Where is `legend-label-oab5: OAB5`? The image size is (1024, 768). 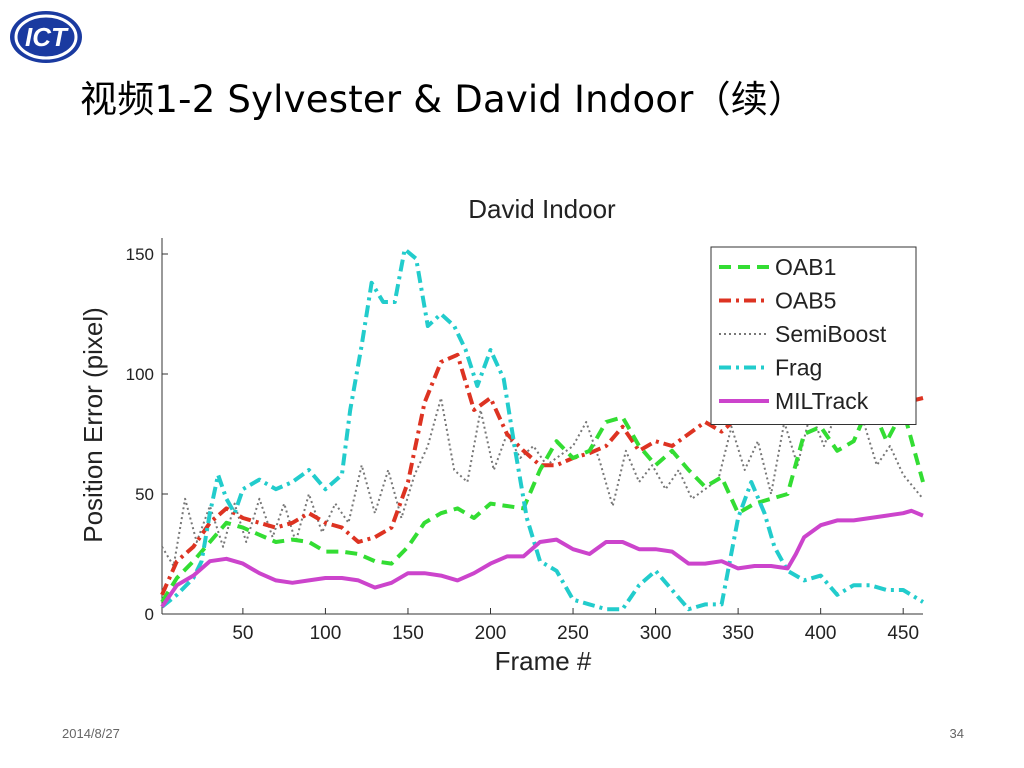
legend-label-oab5: OAB5 is located at coordinates (805, 301).